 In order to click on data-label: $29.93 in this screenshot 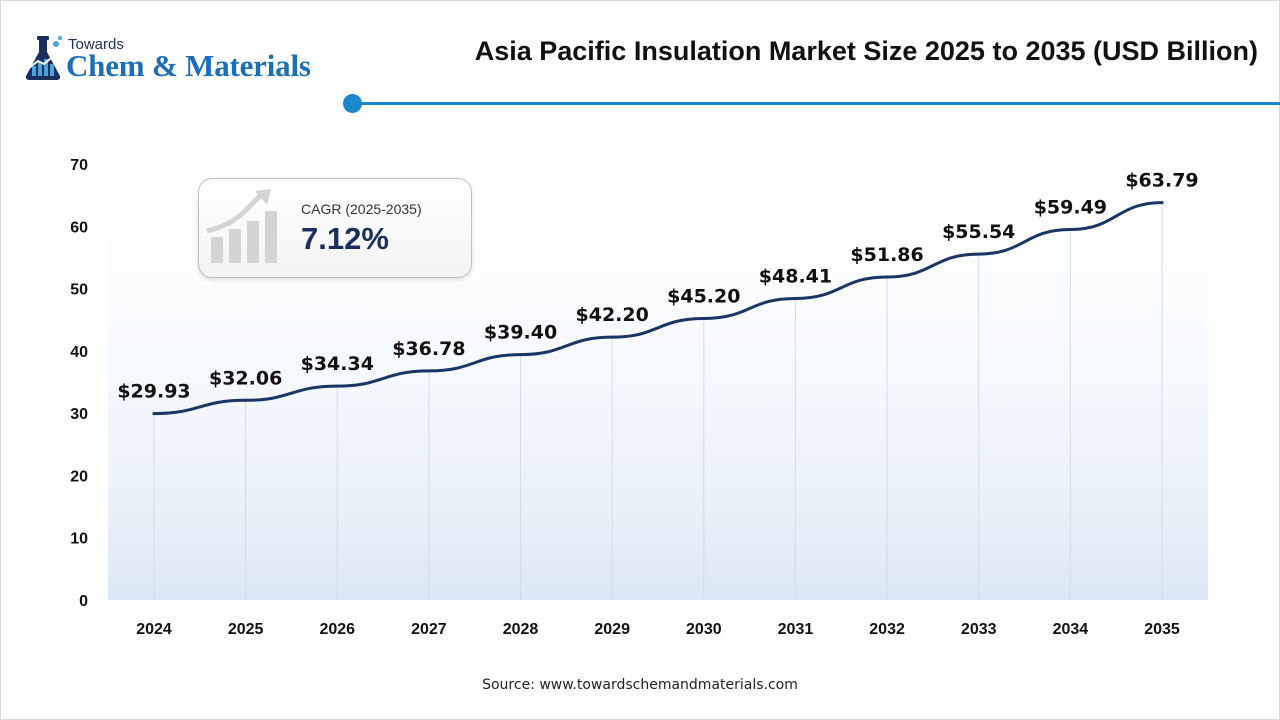, I will do `click(153, 392)`.